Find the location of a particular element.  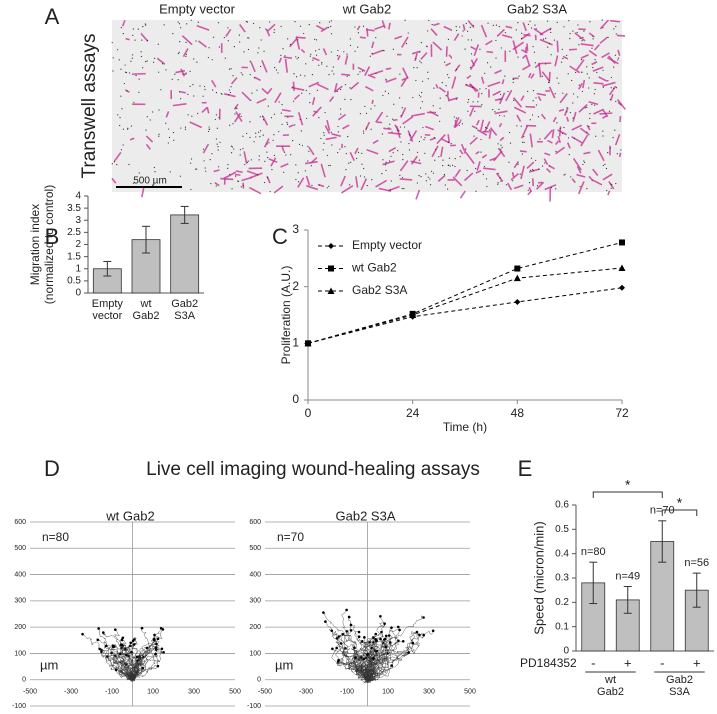

y-tick-label: 0.2 is located at coordinates (562, 602).